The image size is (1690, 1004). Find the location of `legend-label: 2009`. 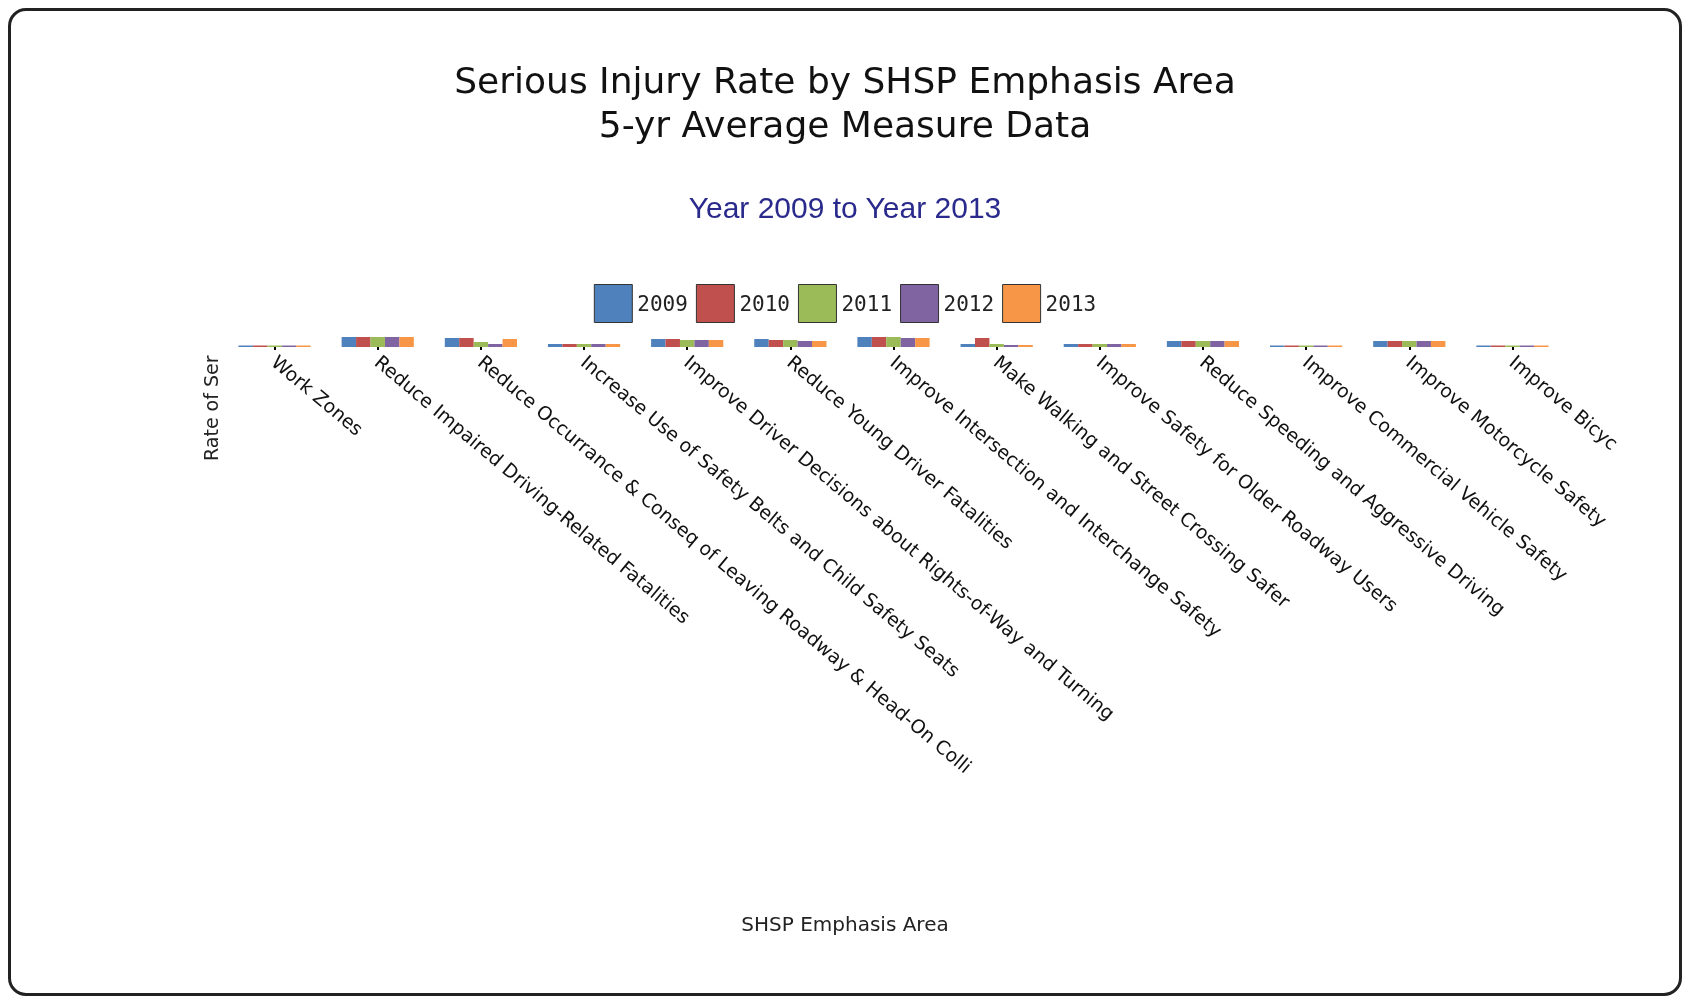

legend-label: 2009 is located at coordinates (662, 303).